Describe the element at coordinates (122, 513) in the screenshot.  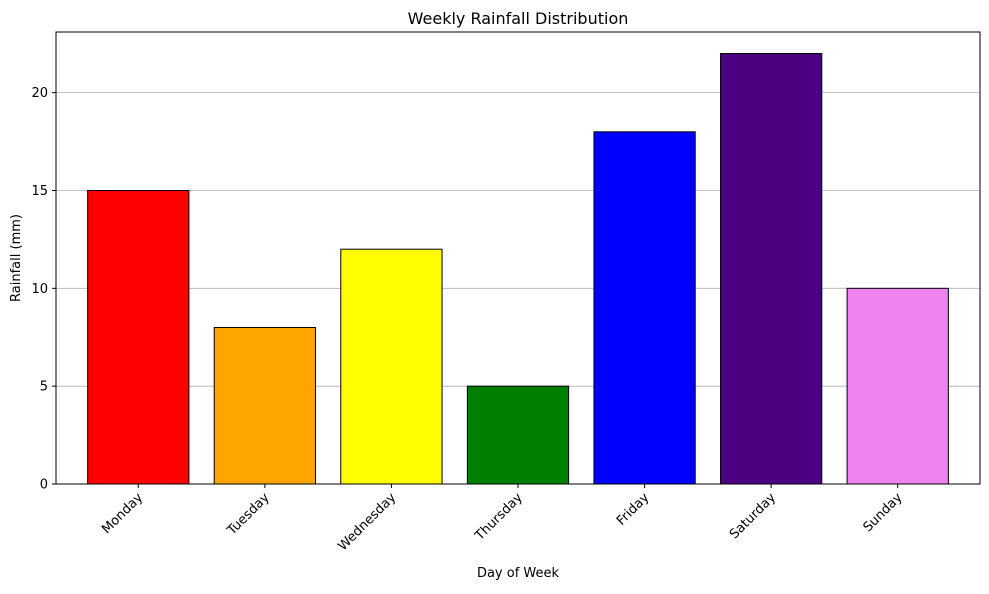
I see `x-tick-label: Monday` at that location.